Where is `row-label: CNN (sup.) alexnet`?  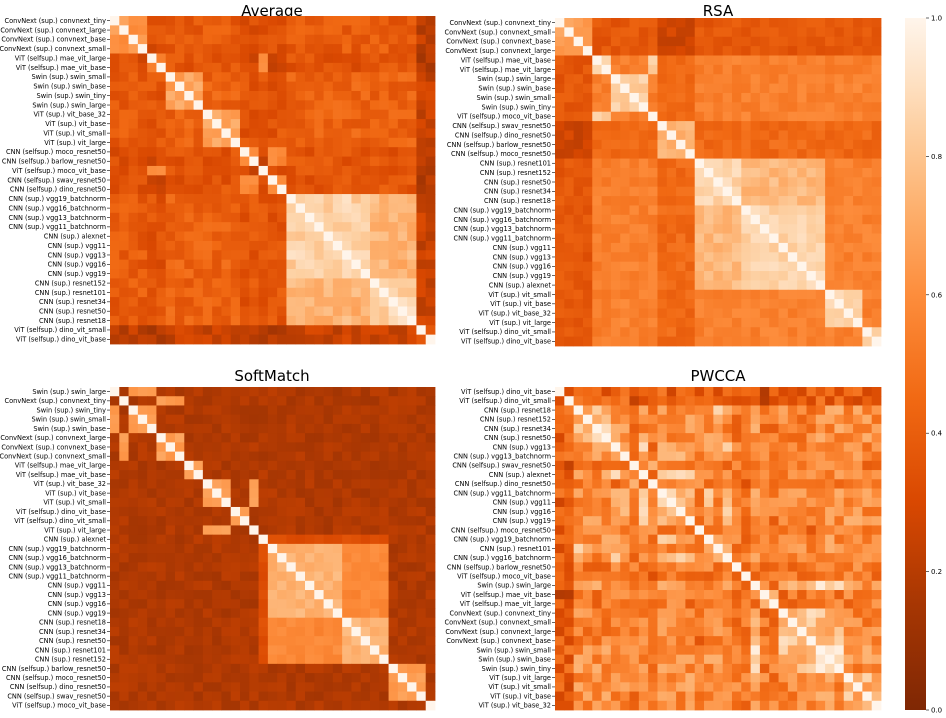 row-label: CNN (sup.) alexnet is located at coordinates (520, 285).